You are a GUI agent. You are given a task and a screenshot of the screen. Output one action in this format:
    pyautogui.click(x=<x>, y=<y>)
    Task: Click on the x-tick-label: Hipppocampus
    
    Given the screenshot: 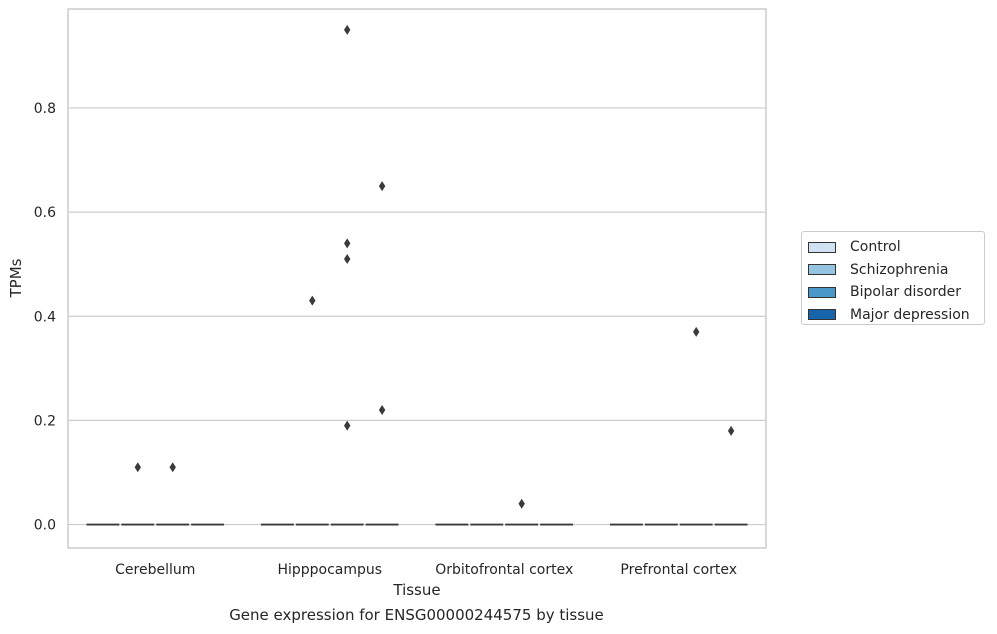 What is the action you would take?
    pyautogui.click(x=329, y=570)
    